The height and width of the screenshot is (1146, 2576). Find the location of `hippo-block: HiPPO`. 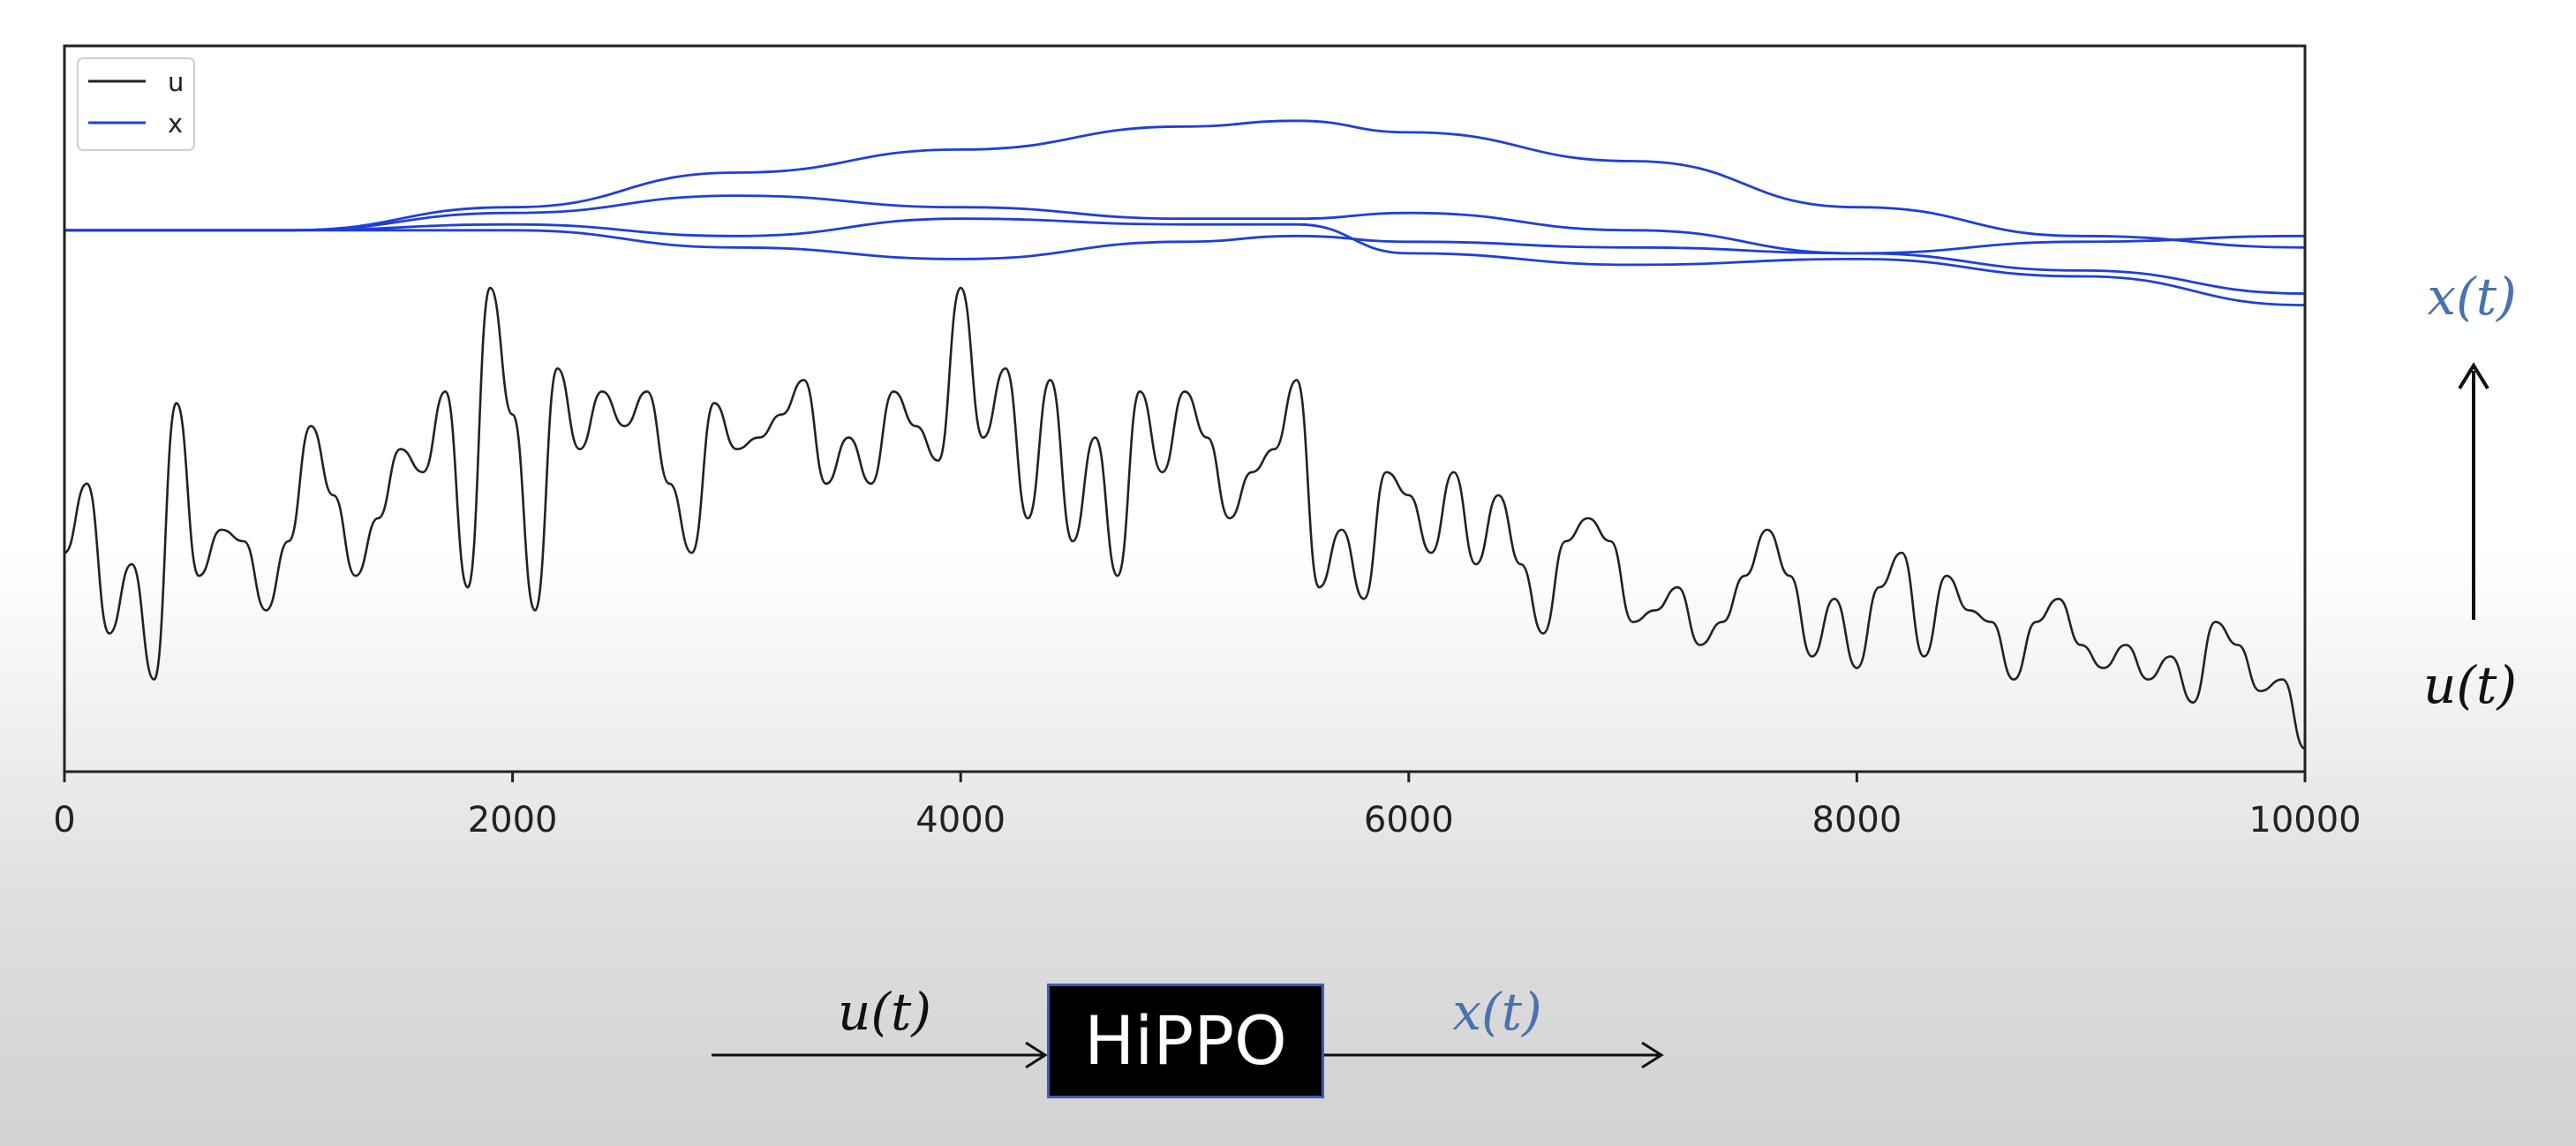

hippo-block: HiPPO is located at coordinates (1186, 1041).